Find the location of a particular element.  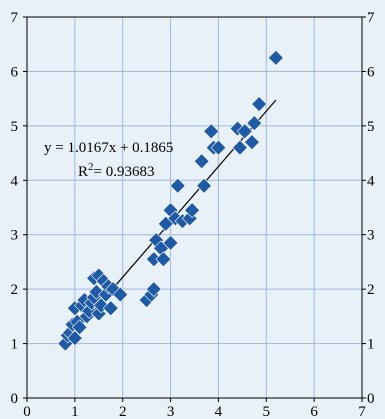

x-tick-label: 0 is located at coordinates (27, 411).